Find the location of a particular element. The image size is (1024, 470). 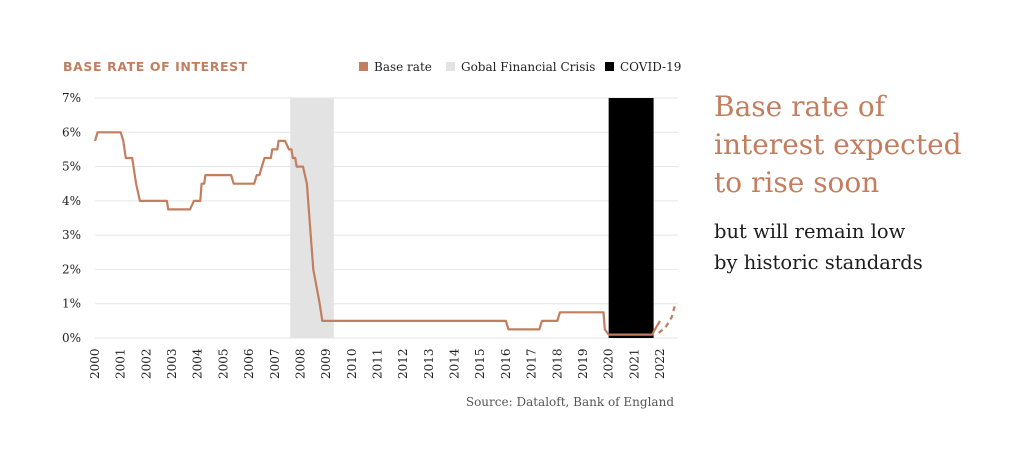

x-tick-label: 2022 is located at coordinates (660, 363).